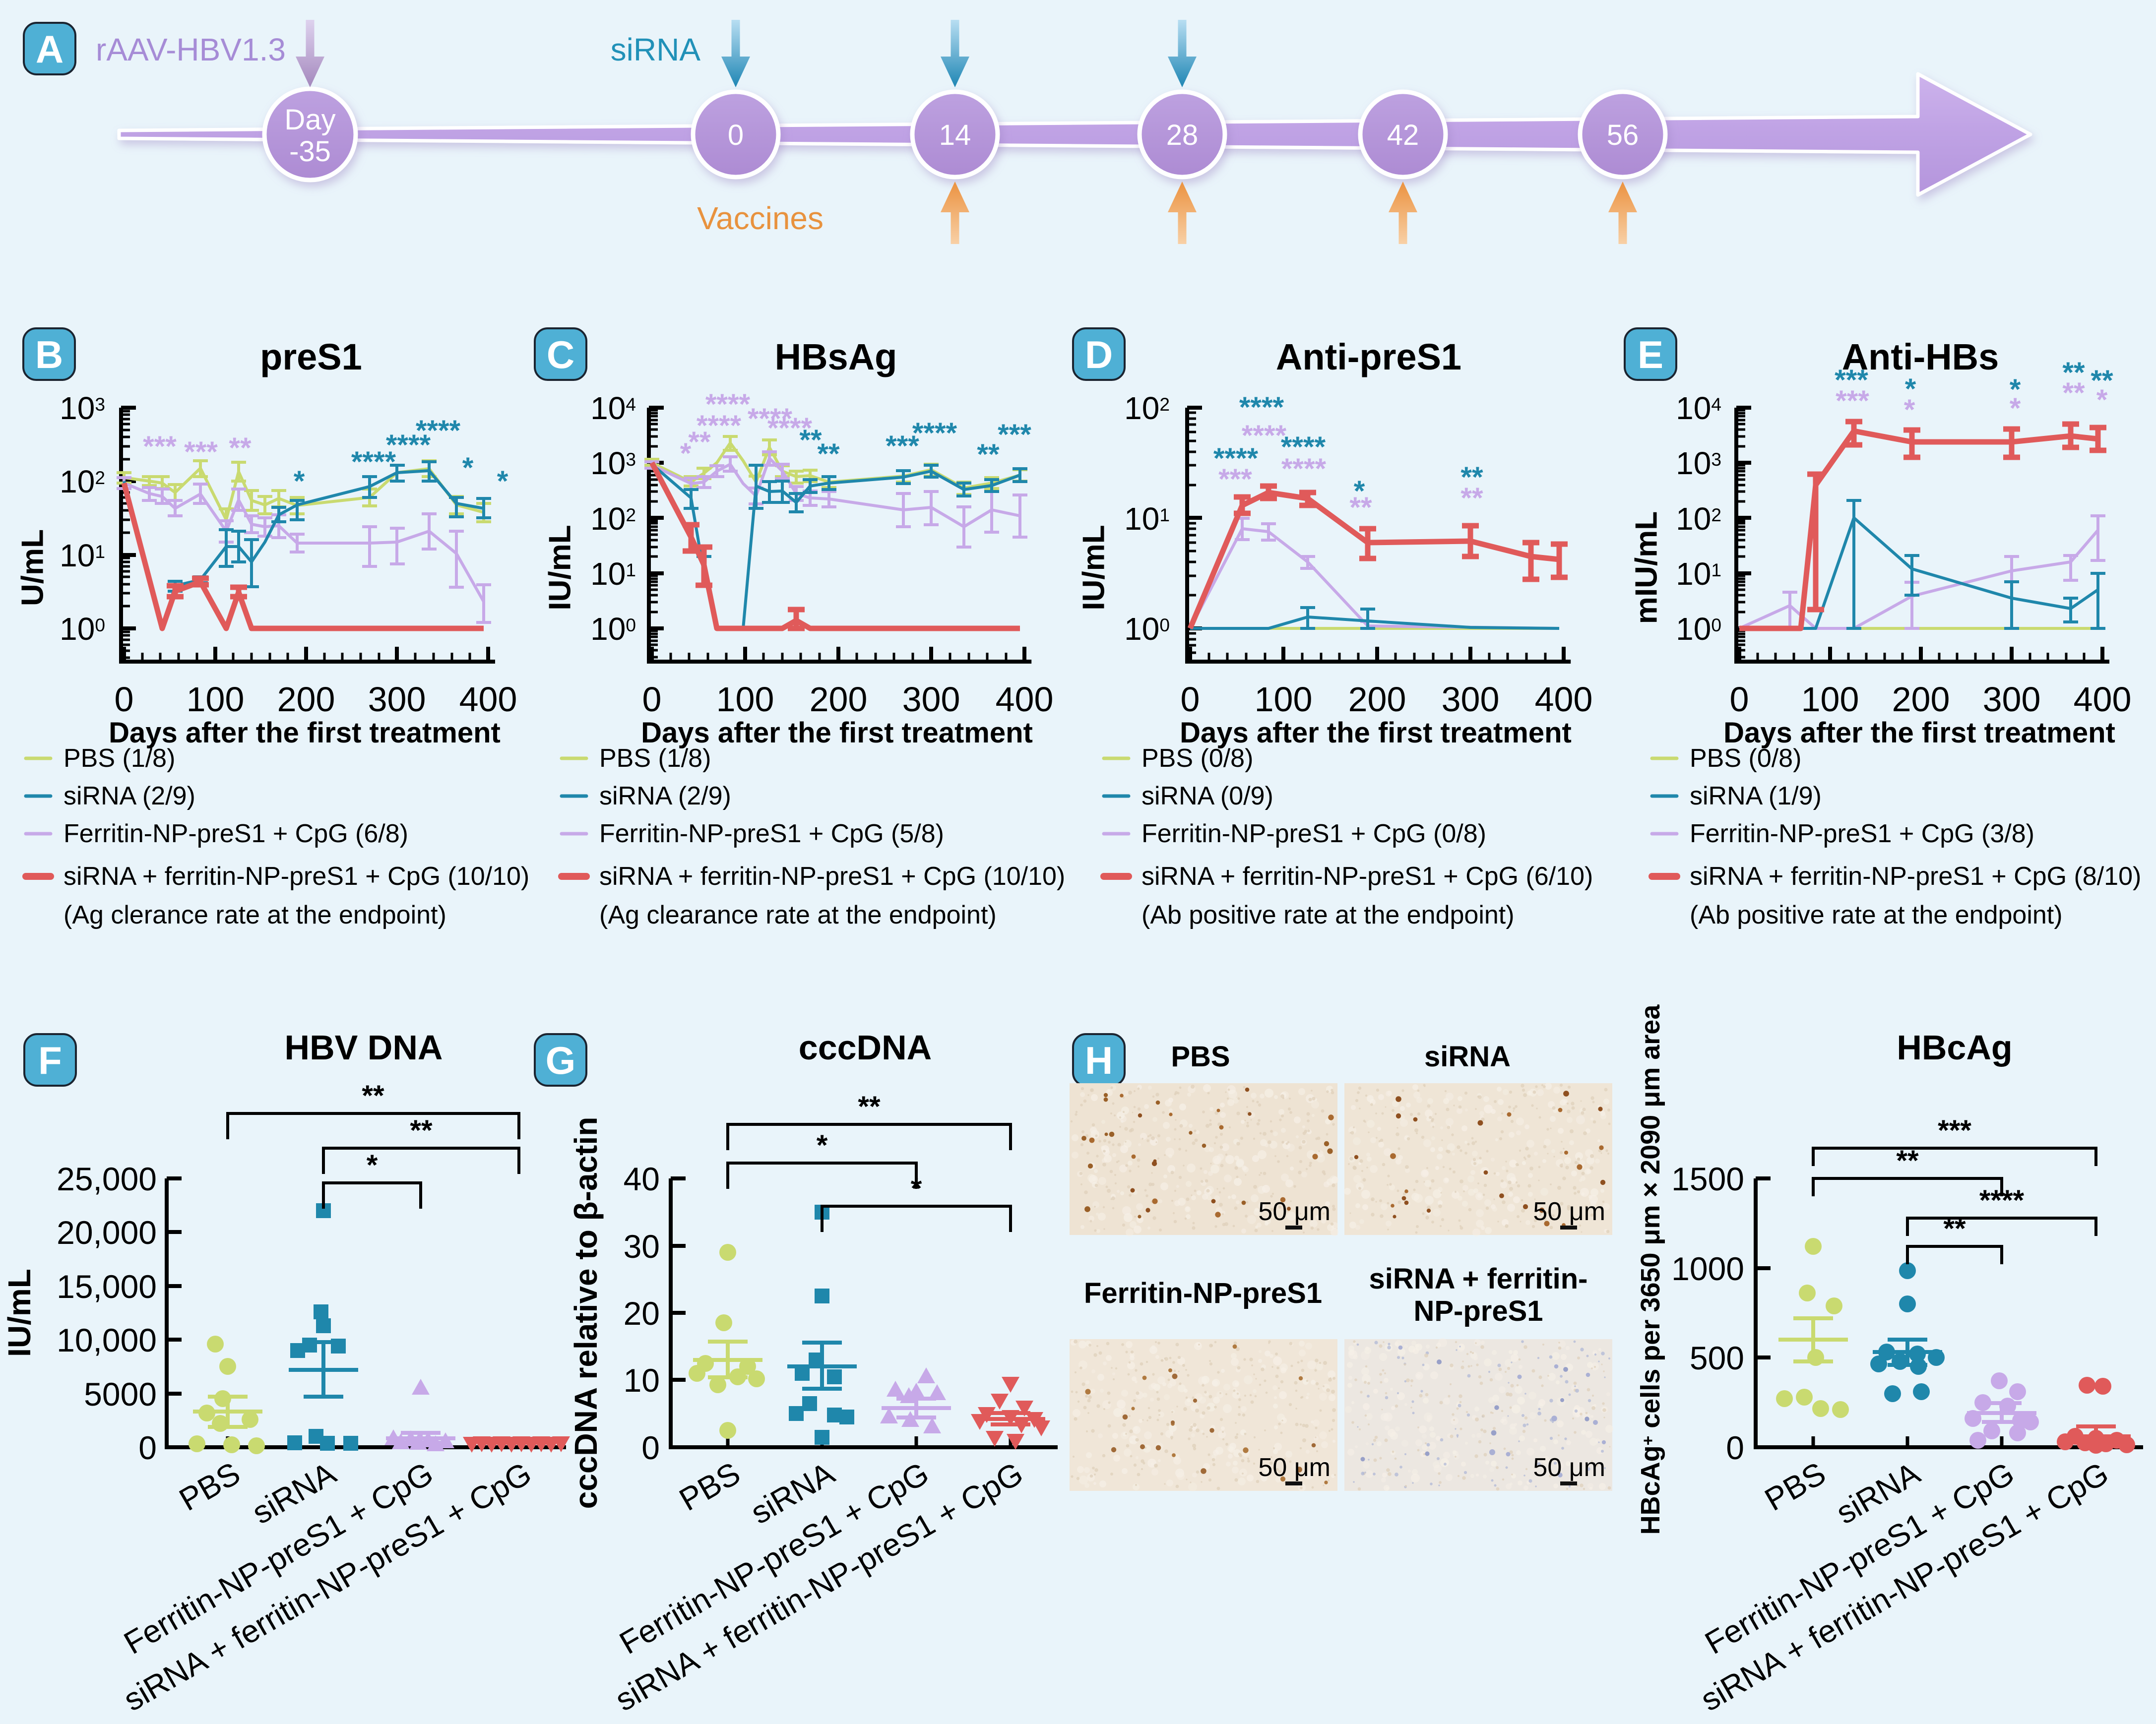 This screenshot has width=2156, height=1724. What do you see at coordinates (1876, 915) in the screenshot?
I see `svg-text:(Ab positive rate at the endpo: (Ab positive rate at the endpoint)` at bounding box center [1876, 915].